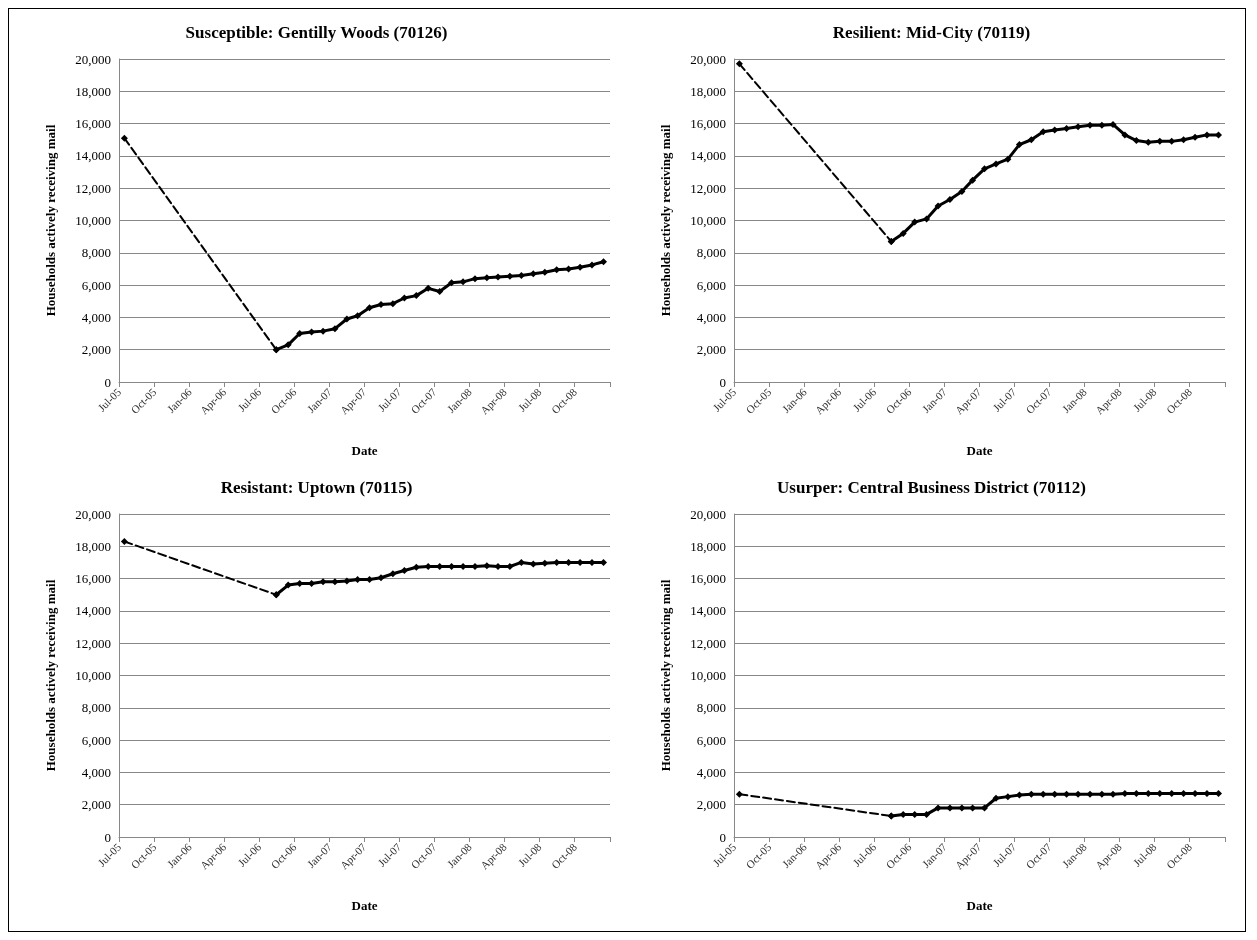  What do you see at coordinates (316, 32) in the screenshot?
I see `chart-title: Susceptible: Gentilly Woods (70126)` at bounding box center [316, 32].